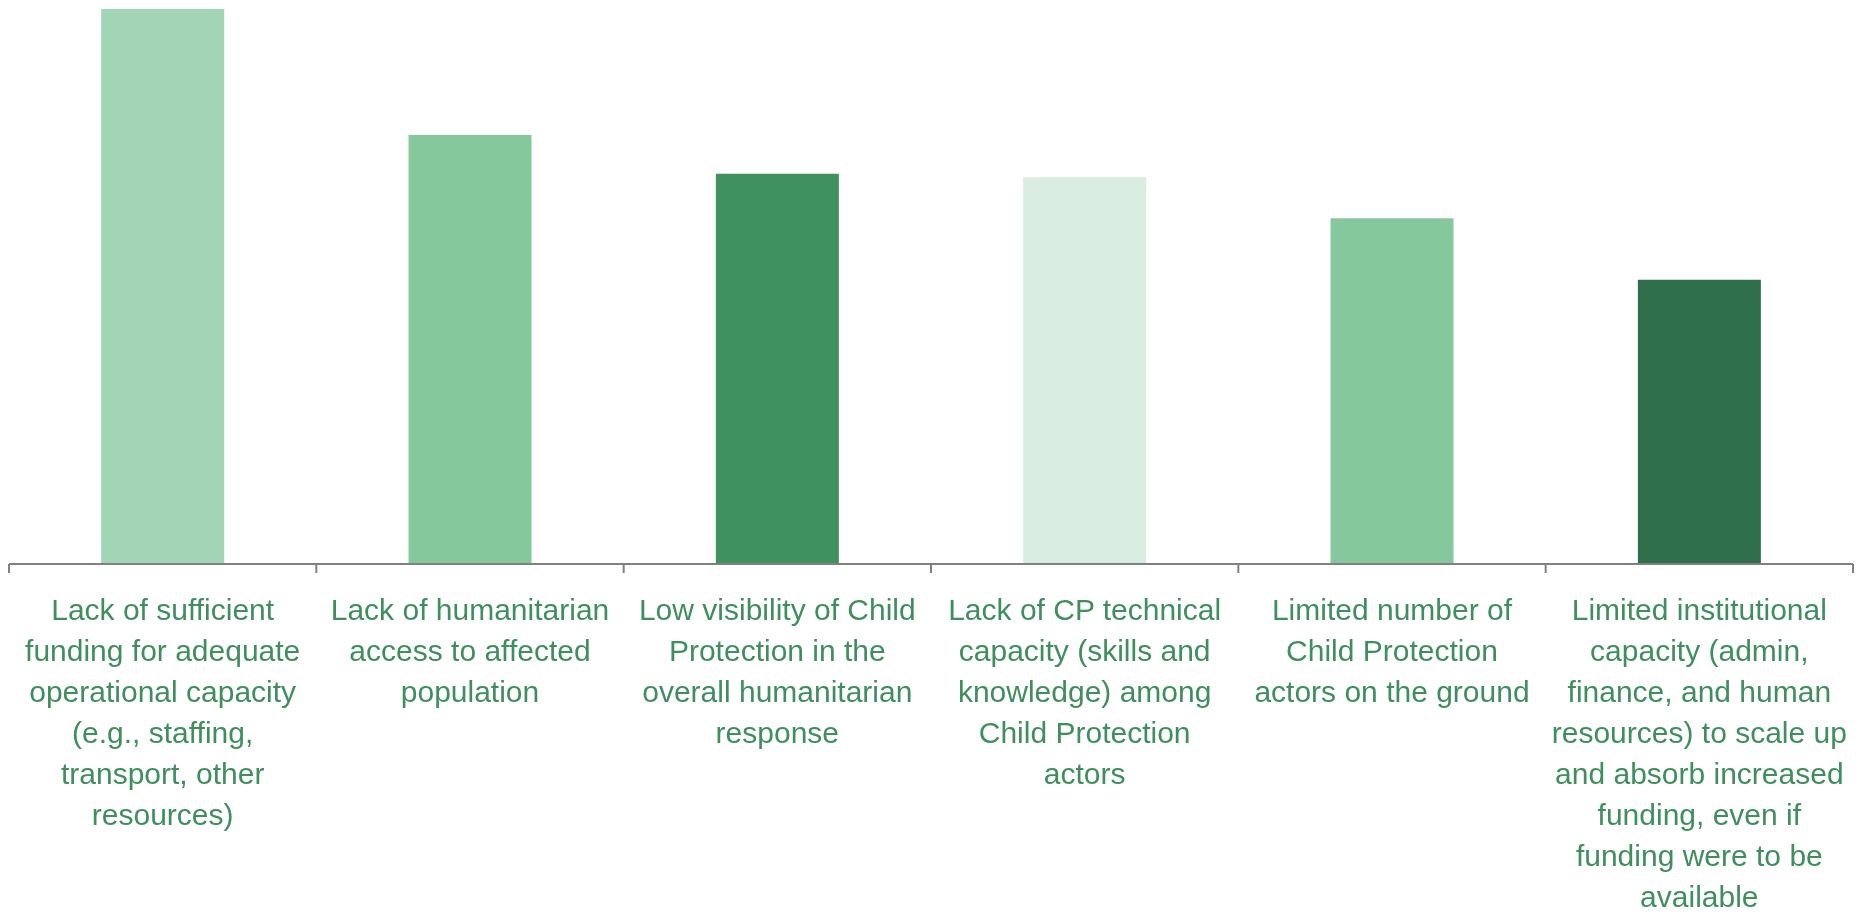  What do you see at coordinates (1392, 650) in the screenshot?
I see `x-tick-label: Limited number of Child Protection actors on the ground` at bounding box center [1392, 650].